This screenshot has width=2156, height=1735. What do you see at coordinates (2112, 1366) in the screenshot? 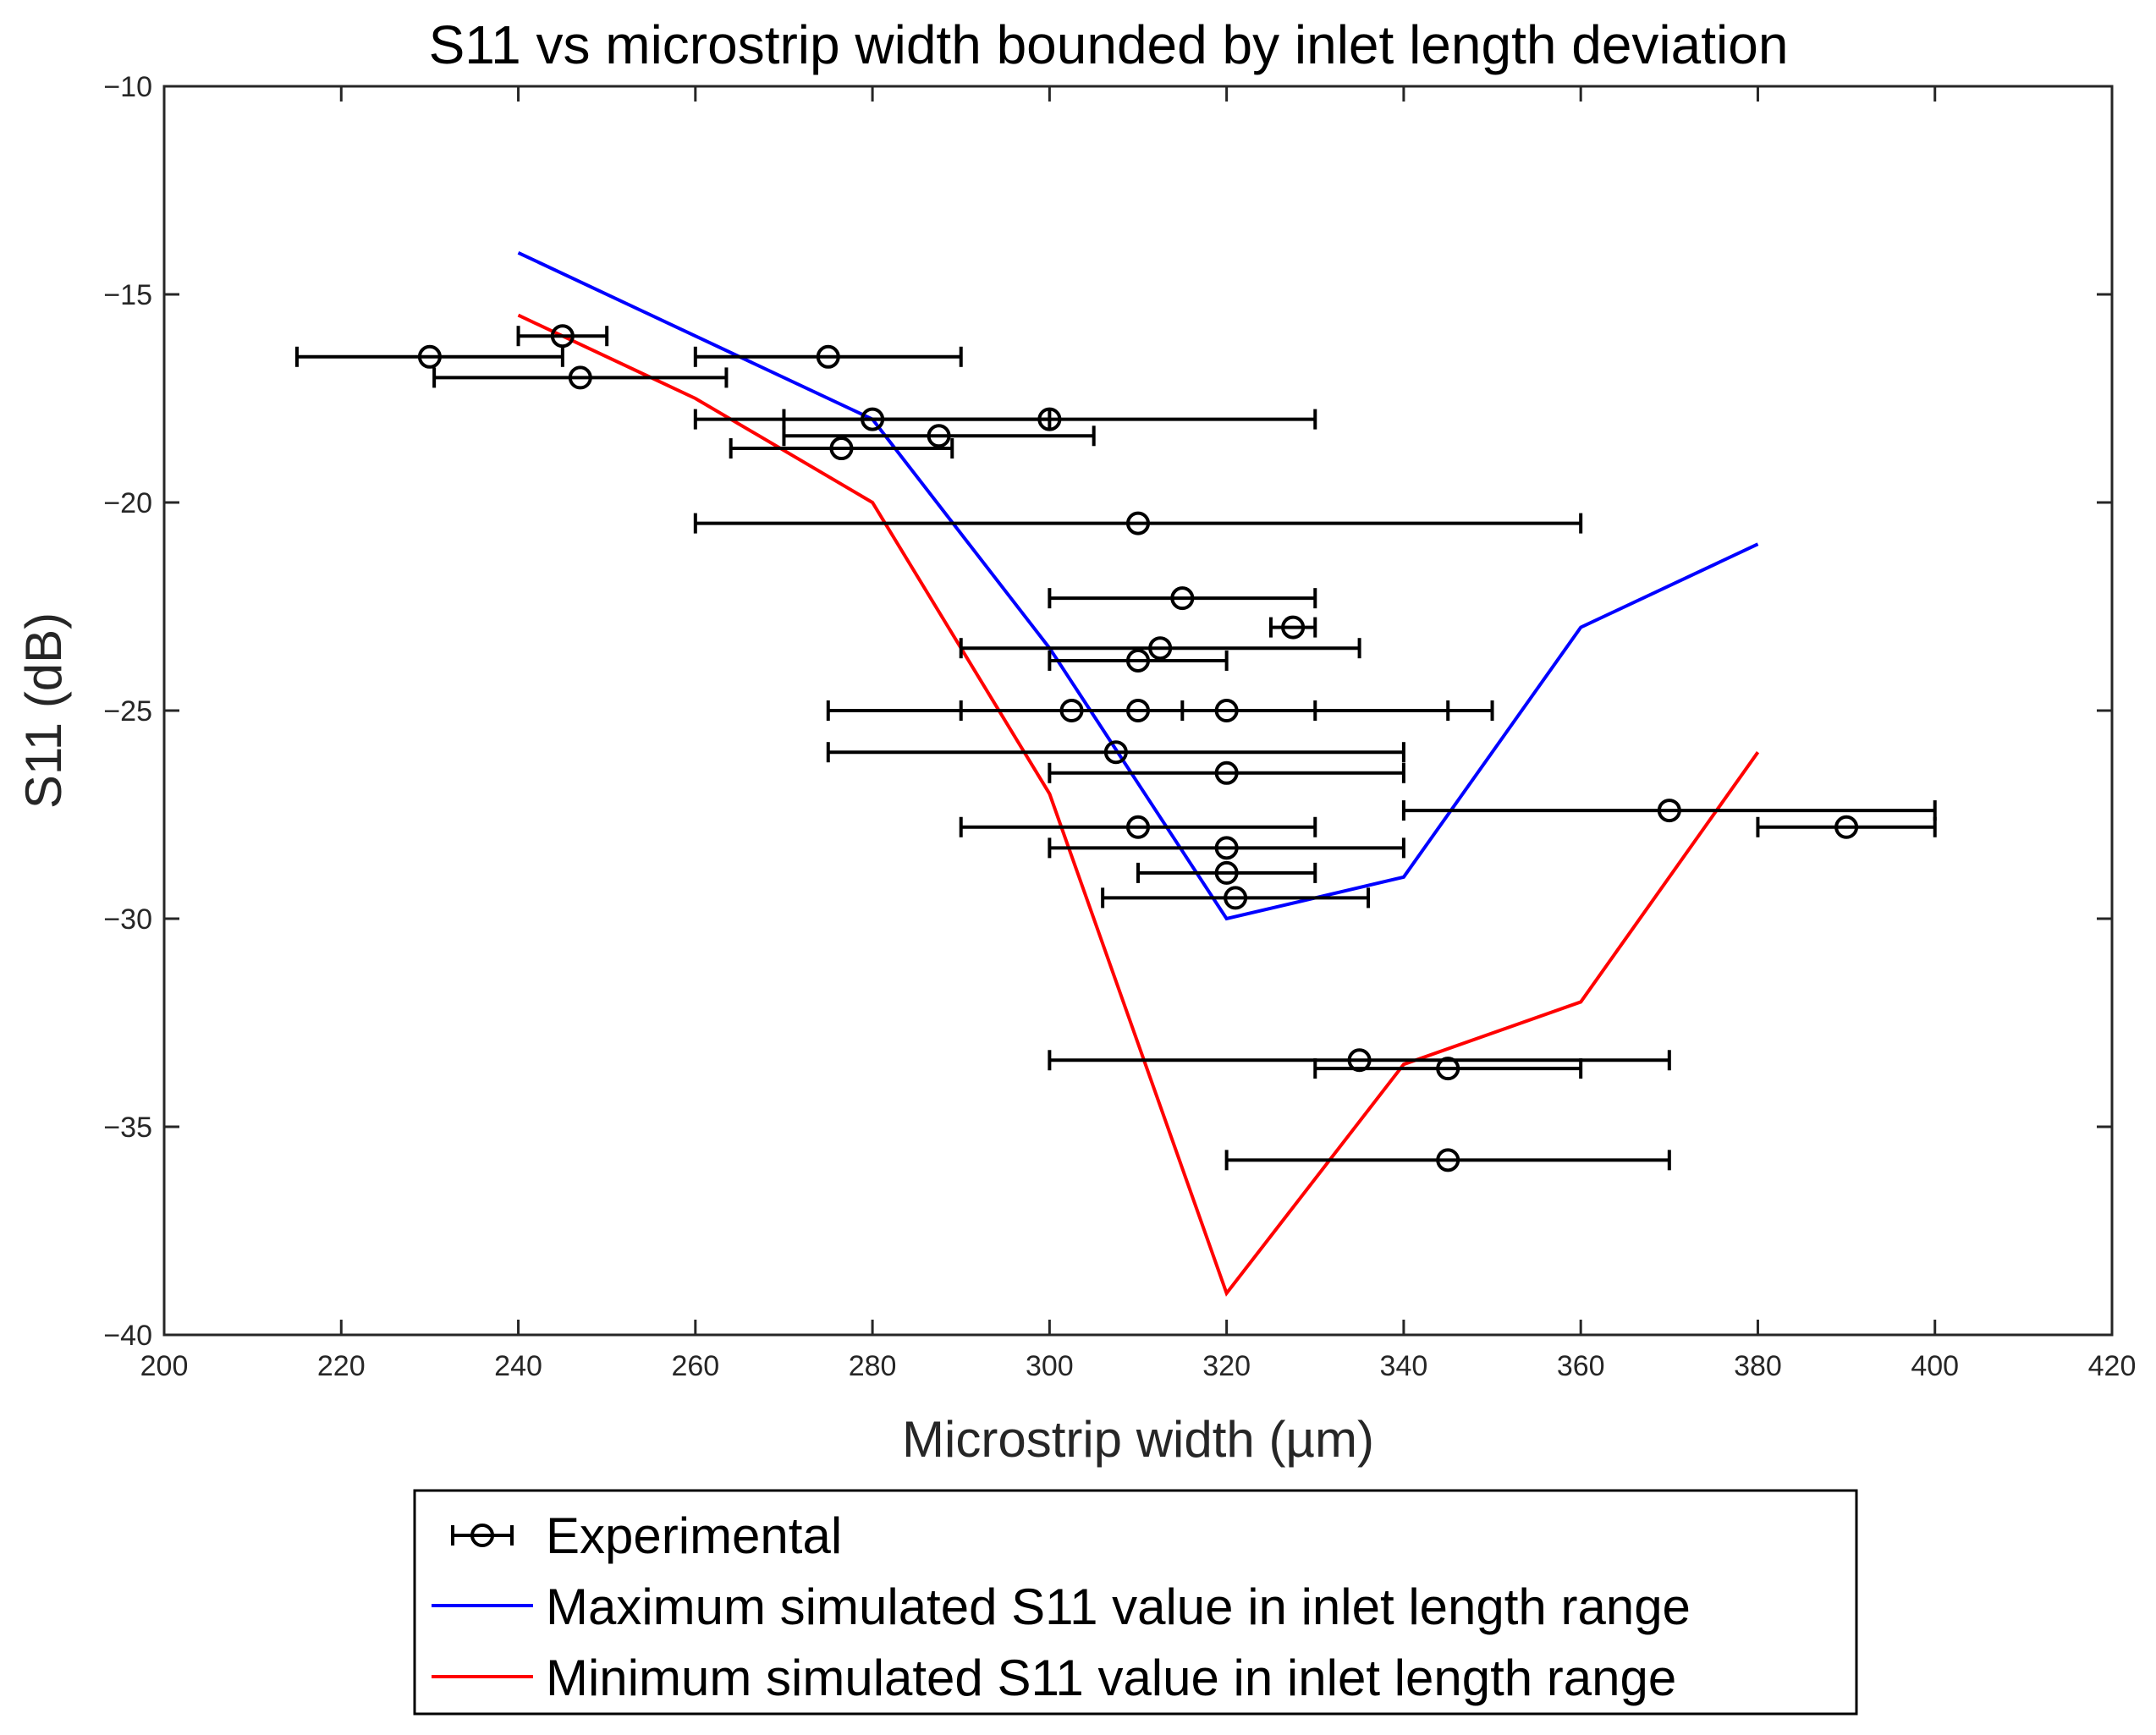
I see `x-tick-label: 420` at bounding box center [2112, 1366].